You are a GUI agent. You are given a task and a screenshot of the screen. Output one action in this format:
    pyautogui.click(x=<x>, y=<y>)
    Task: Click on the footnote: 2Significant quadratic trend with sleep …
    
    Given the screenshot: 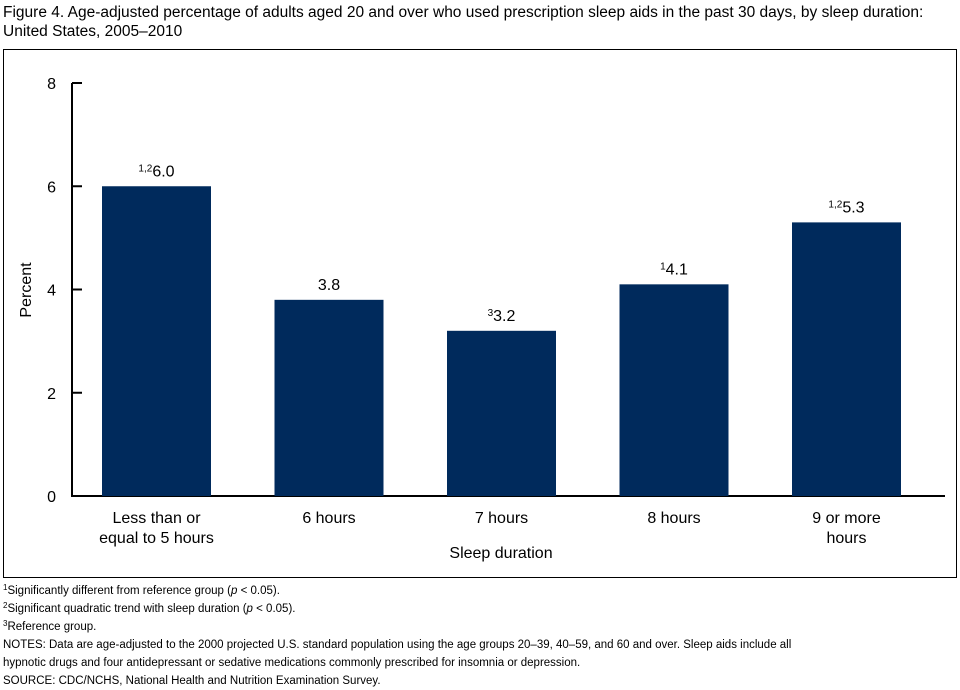 What is the action you would take?
    pyautogui.click(x=149, y=608)
    